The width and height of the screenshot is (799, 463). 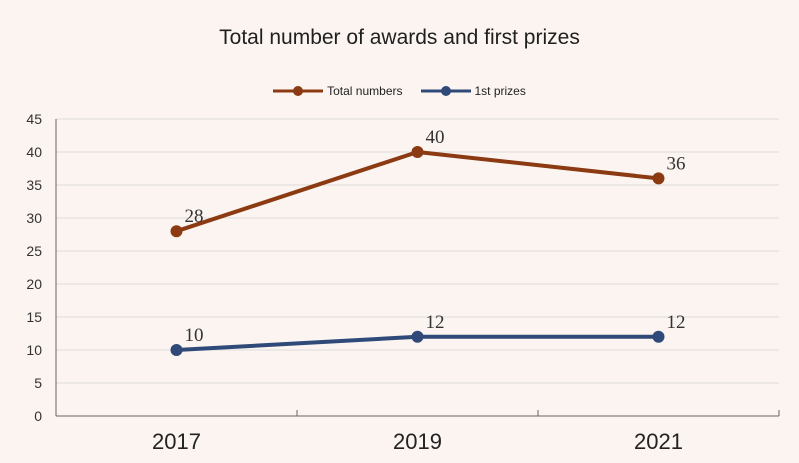 I want to click on data-label-total-numbers-2017: 28, so click(x=194, y=216).